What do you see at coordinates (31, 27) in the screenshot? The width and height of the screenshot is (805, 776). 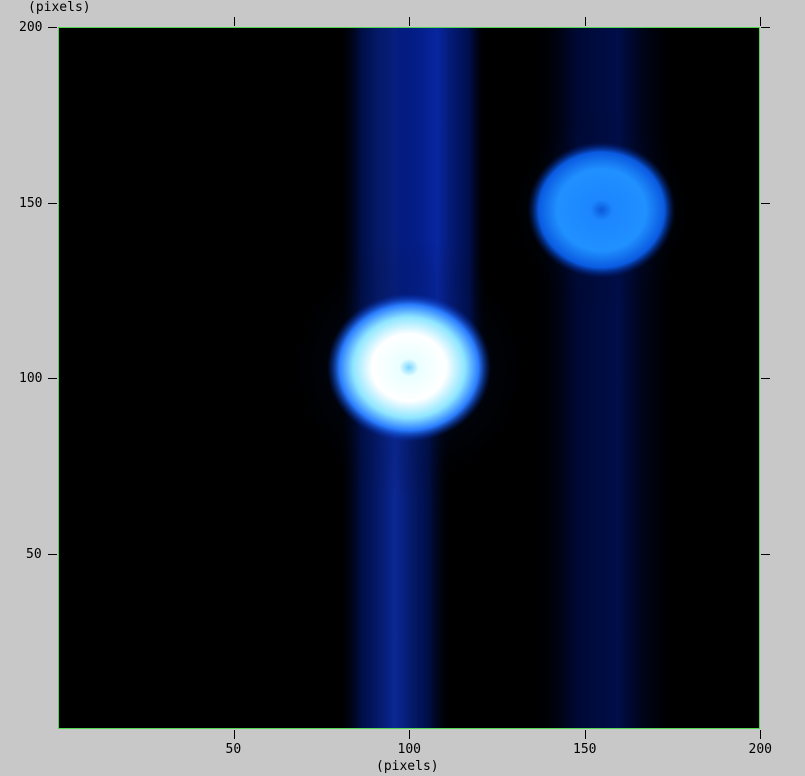 I see `y-tick-label: 200` at bounding box center [31, 27].